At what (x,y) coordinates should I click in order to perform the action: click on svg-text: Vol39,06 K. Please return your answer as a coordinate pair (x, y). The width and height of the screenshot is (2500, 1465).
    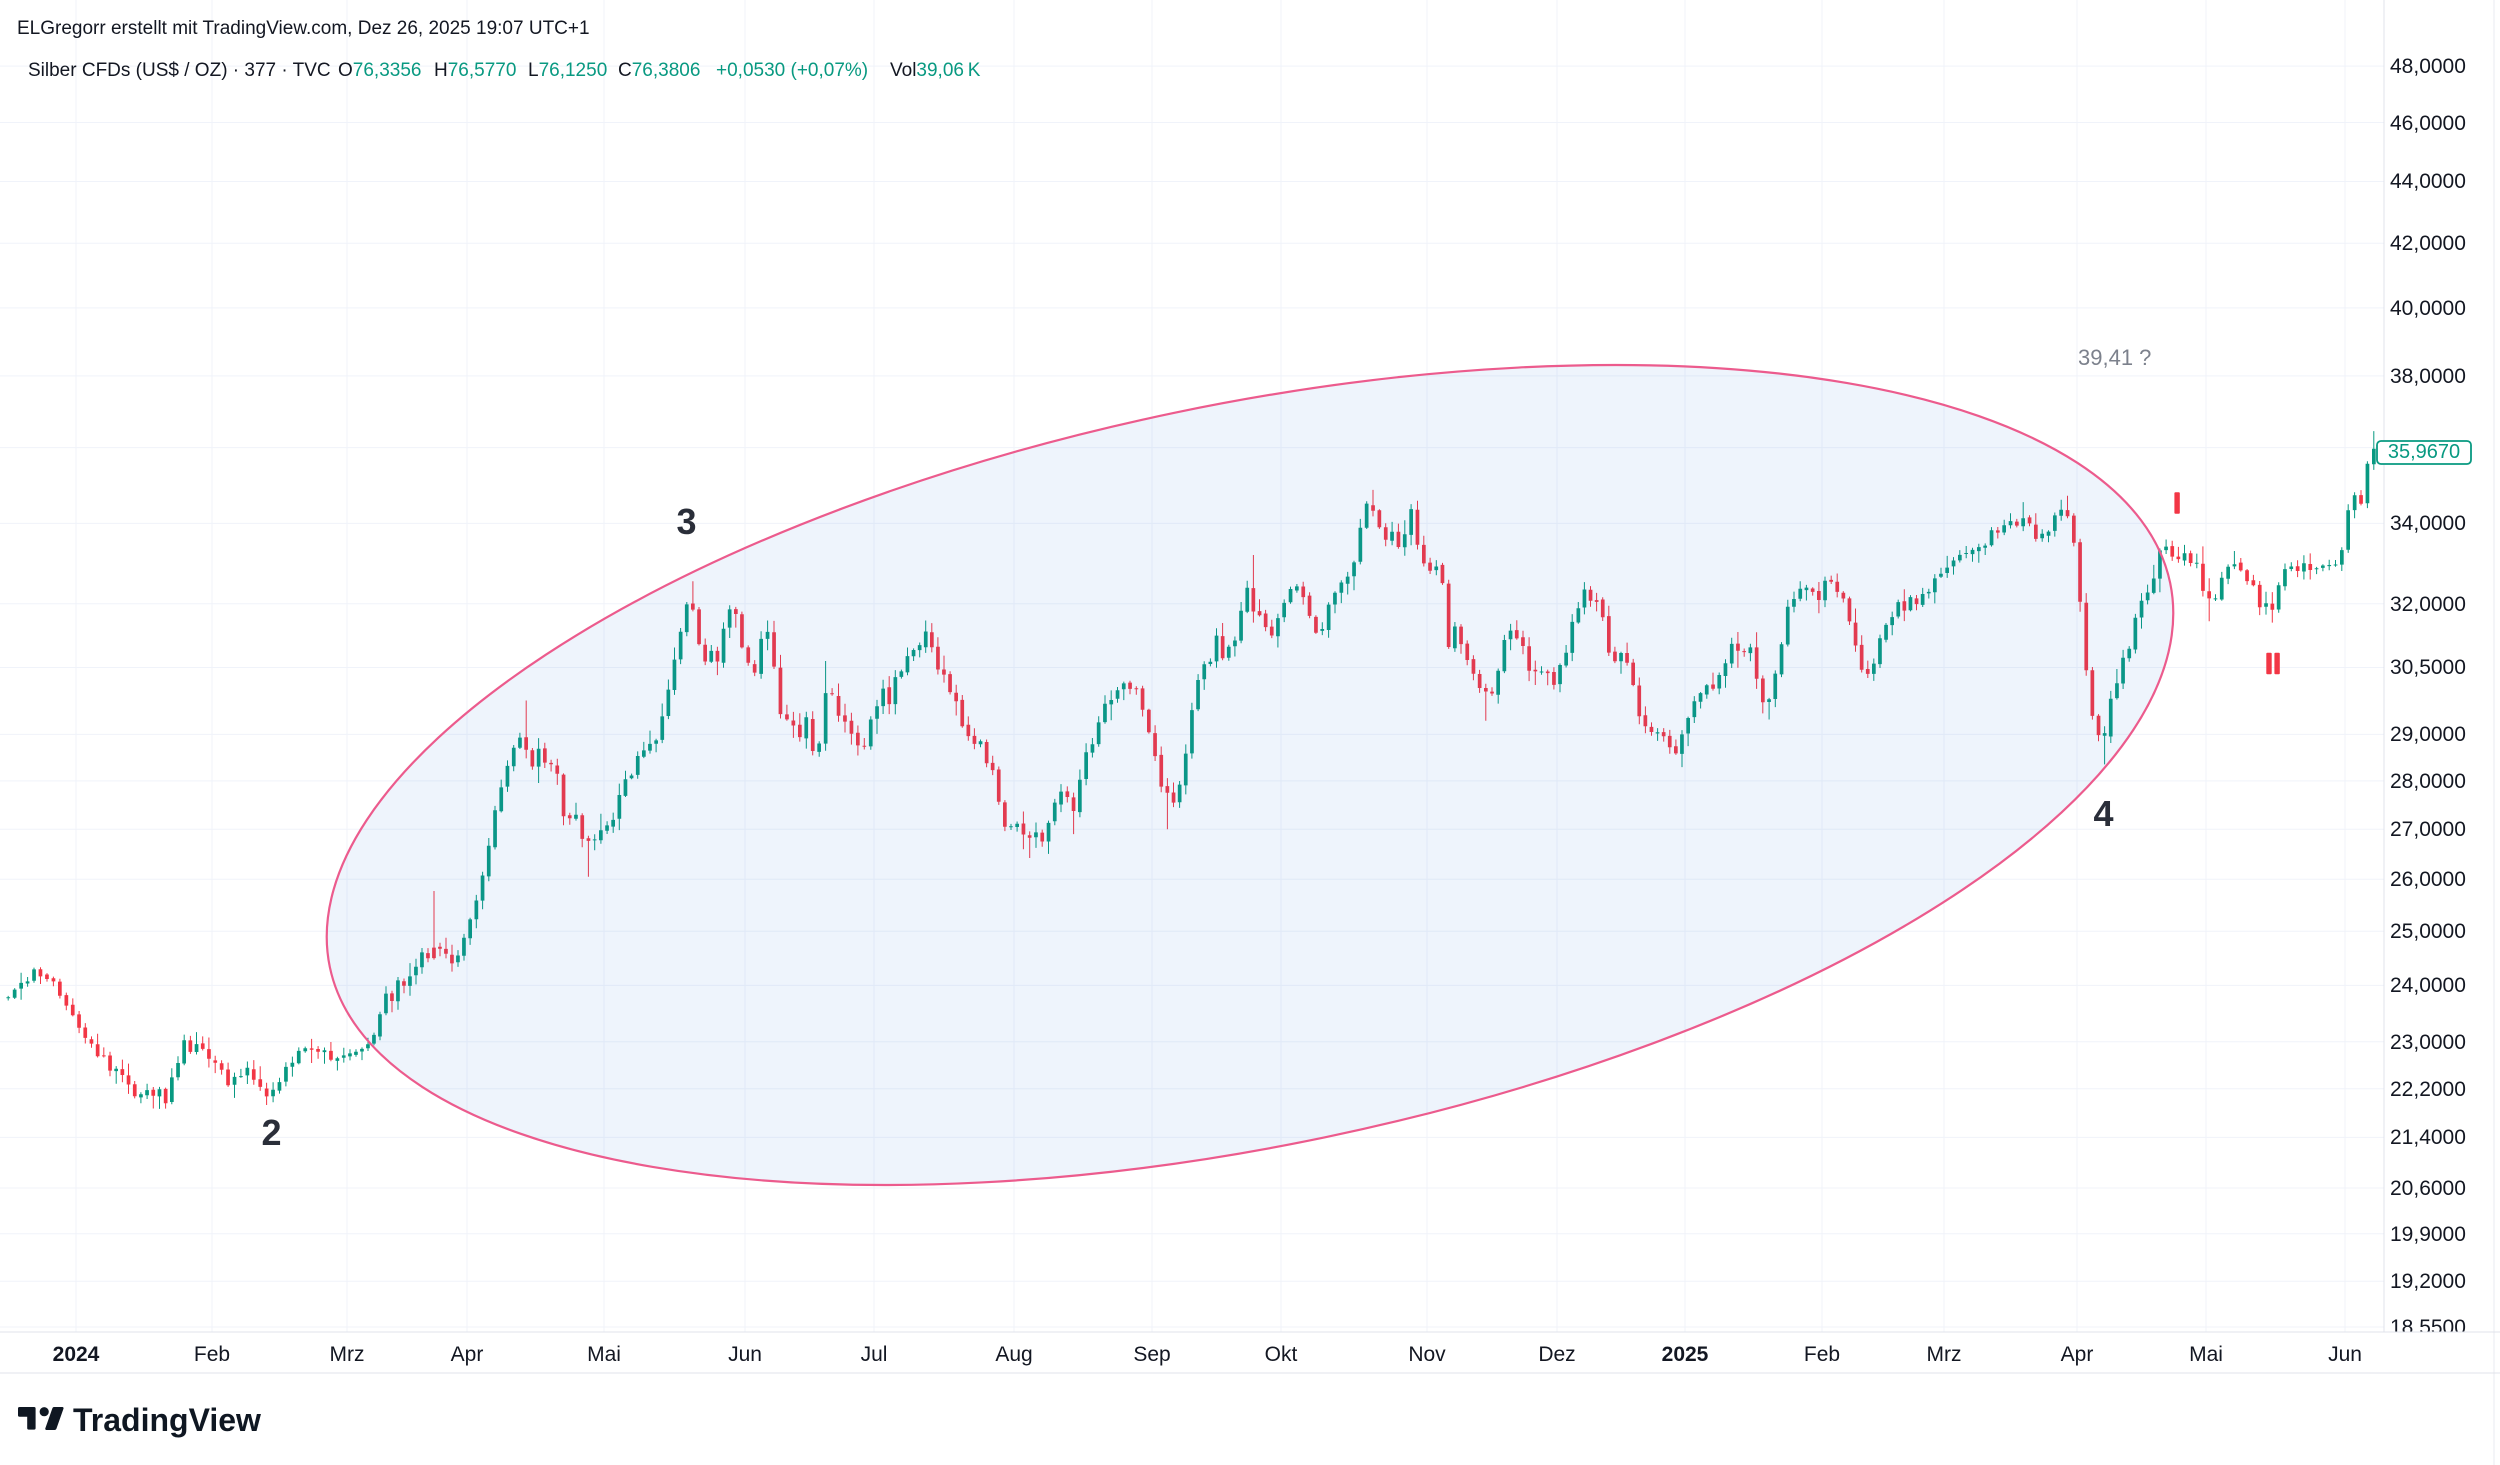
    Looking at the image, I should click on (935, 70).